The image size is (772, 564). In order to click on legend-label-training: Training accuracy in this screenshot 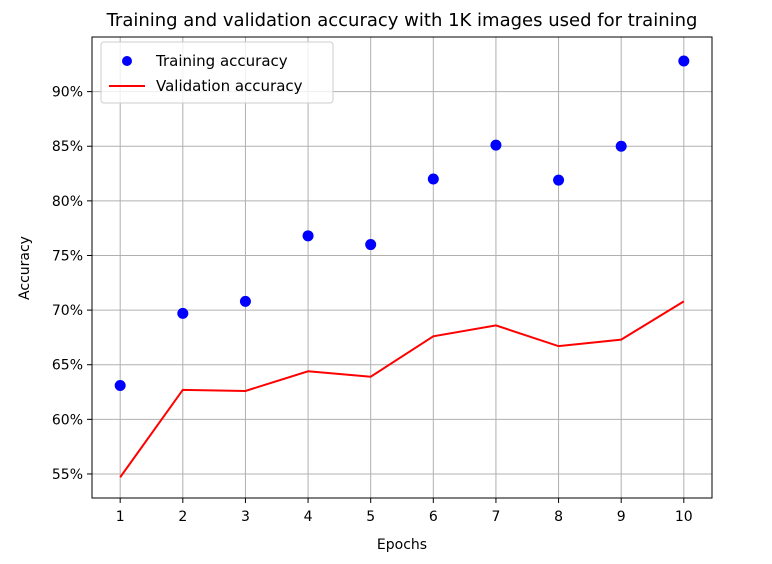, I will do `click(221, 61)`.